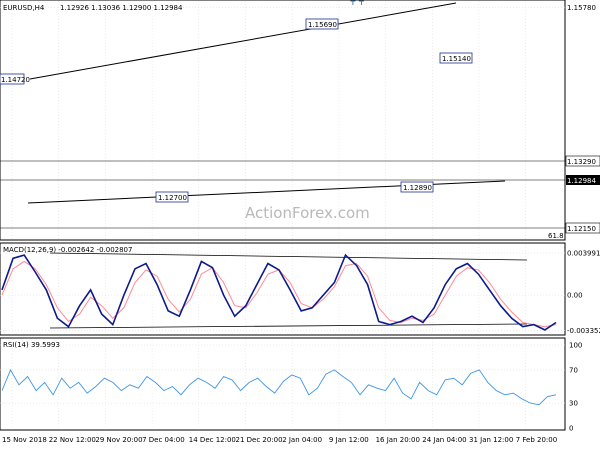 The width and height of the screenshot is (600, 450). I want to click on time-tick-label: 7 Dec 04:00, so click(163, 440).